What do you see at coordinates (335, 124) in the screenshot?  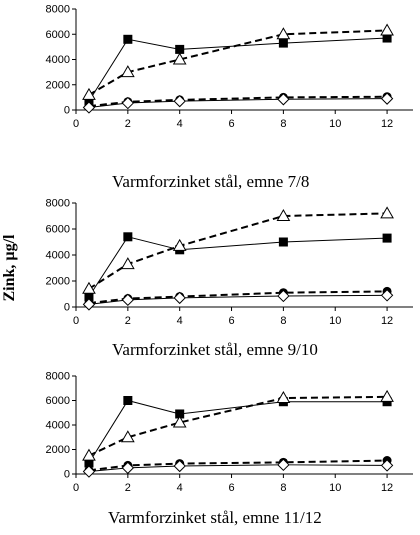 I see `chart-1-x-tick-label: 10` at bounding box center [335, 124].